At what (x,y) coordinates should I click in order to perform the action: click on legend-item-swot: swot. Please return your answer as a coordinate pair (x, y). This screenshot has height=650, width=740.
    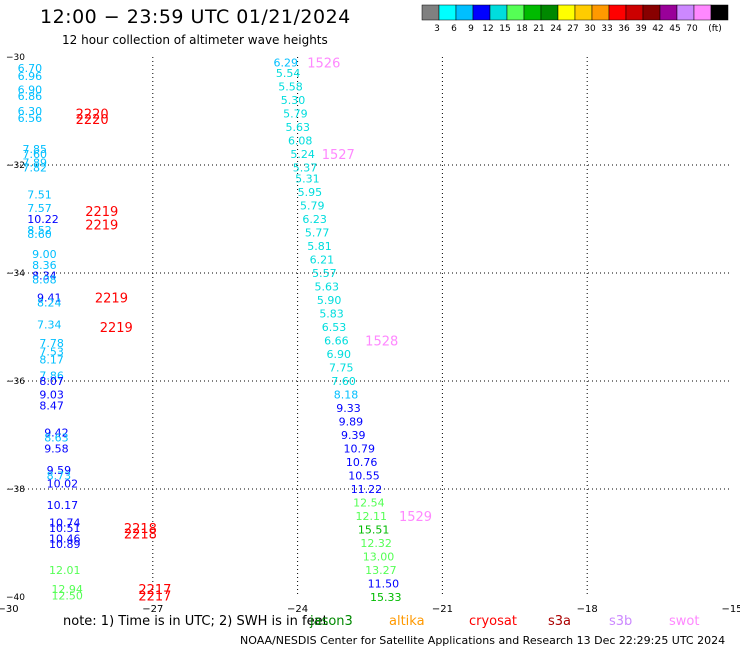
    Looking at the image, I should click on (684, 621).